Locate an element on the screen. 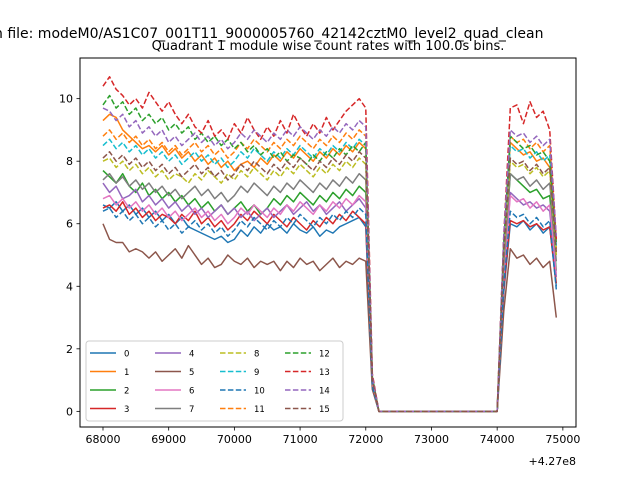  x-axis: 68000 69000 70000 71000 72000 73000 74000 75000 is located at coordinates (332, 436).